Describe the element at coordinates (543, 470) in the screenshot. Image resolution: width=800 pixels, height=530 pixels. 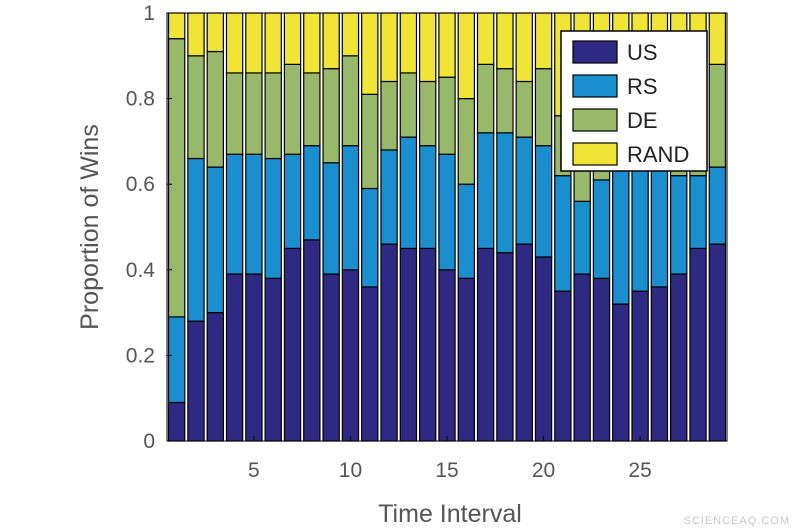
I see `x-tick-label: 20` at that location.